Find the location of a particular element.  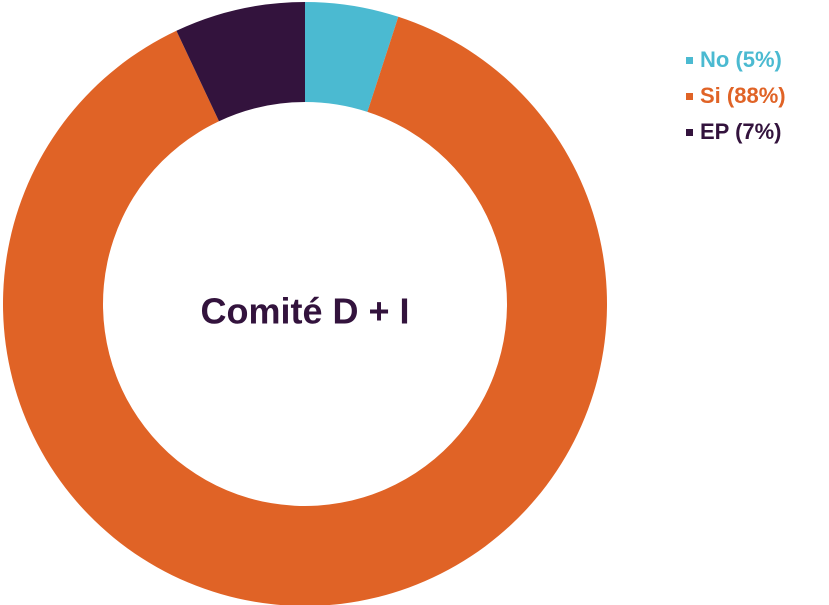

legend-item-no: No (5%) is located at coordinates (736, 60).